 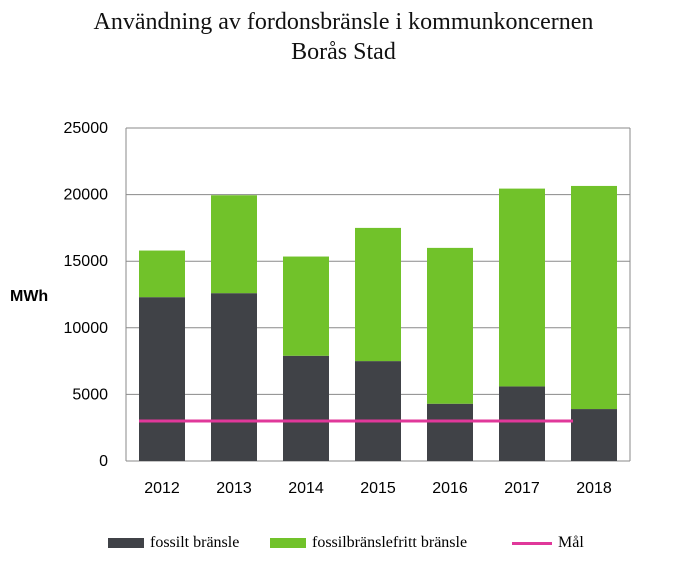 I want to click on legend-item-target: Mål, so click(x=548, y=543).